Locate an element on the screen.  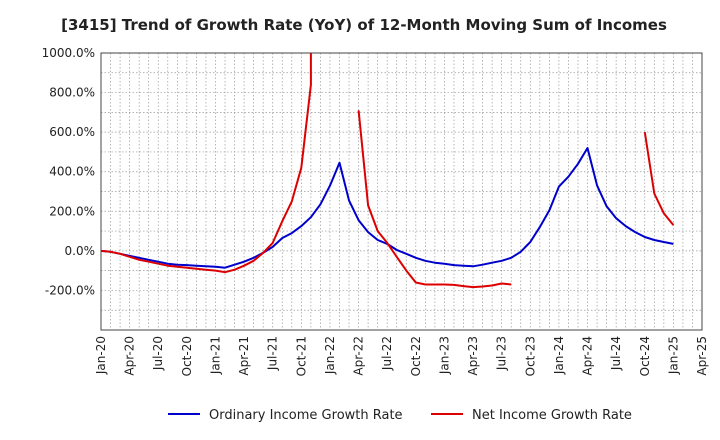
x-tick-label: Jul-21 is located at coordinates (273, 353).